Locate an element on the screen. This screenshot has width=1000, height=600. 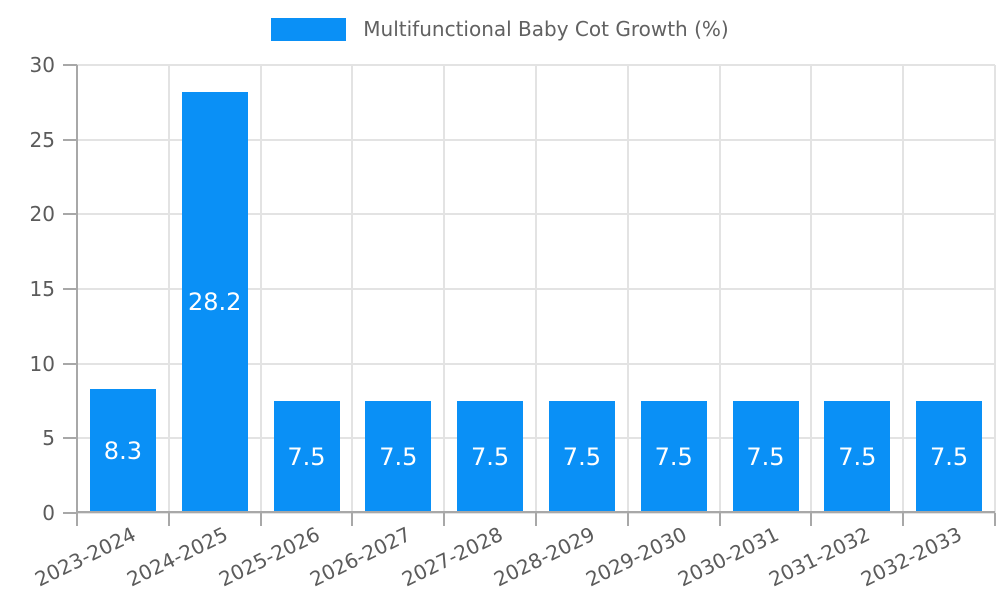
x-tick-label: 2027-2028 is located at coordinates (452, 557).